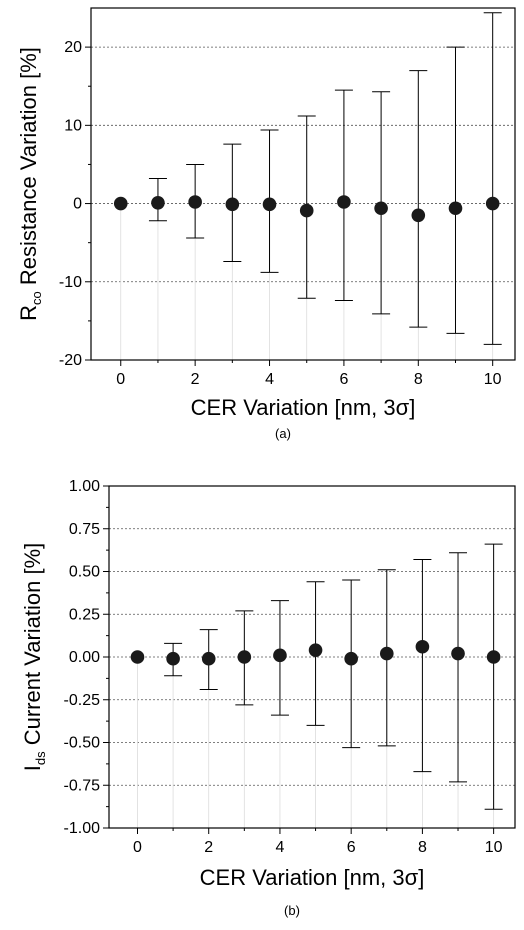 Image resolution: width=524 pixels, height=930 pixels. I want to click on y-axis-title: Rco Resistance Variation [%], so click(30, 184).